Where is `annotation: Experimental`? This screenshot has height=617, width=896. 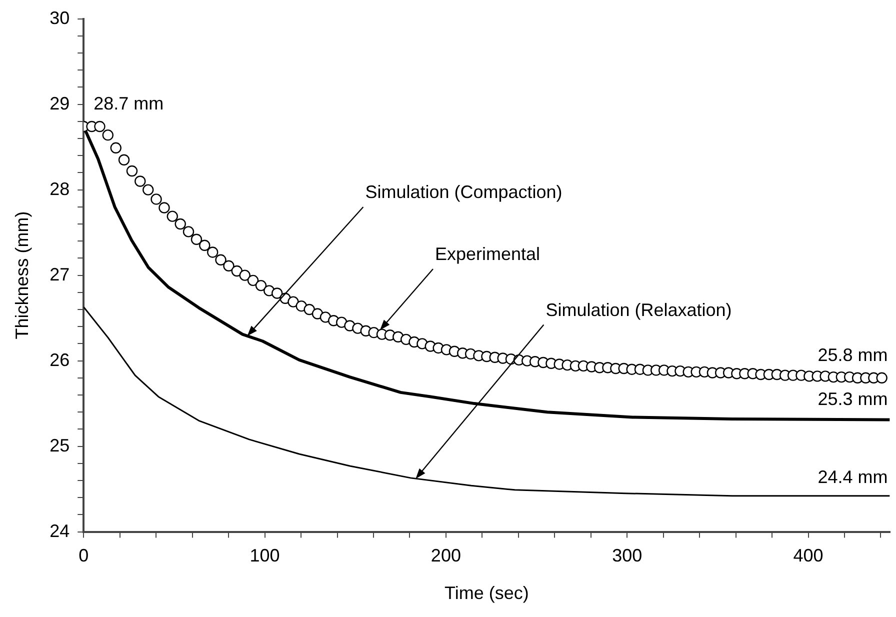 annotation: Experimental is located at coordinates (487, 254).